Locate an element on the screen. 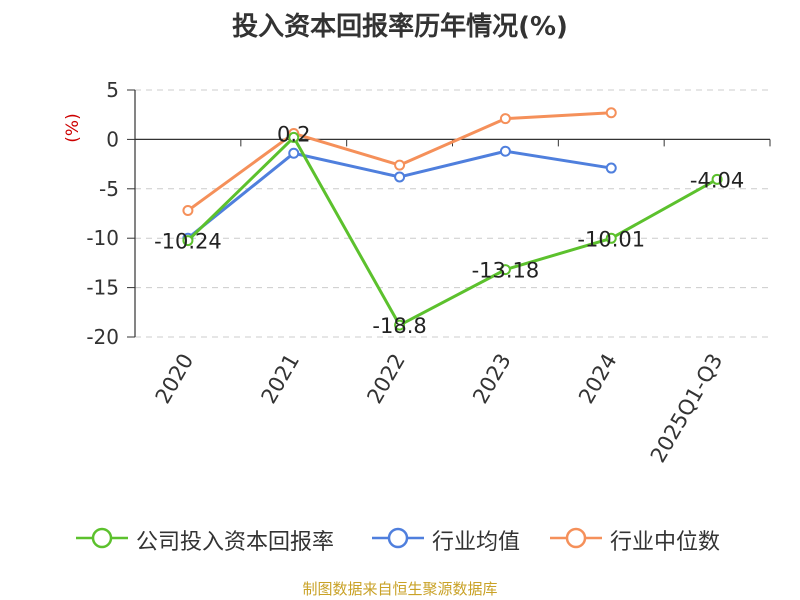 The image size is (800, 600). data-label: -18.8 is located at coordinates (399, 326).